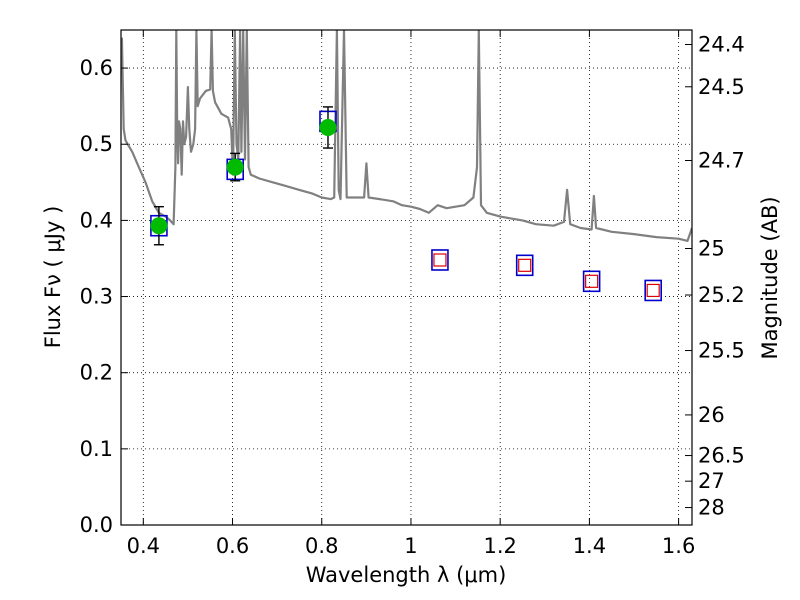 The width and height of the screenshot is (800, 600). I want to click on mag-tick-label-6: 26, so click(711, 415).